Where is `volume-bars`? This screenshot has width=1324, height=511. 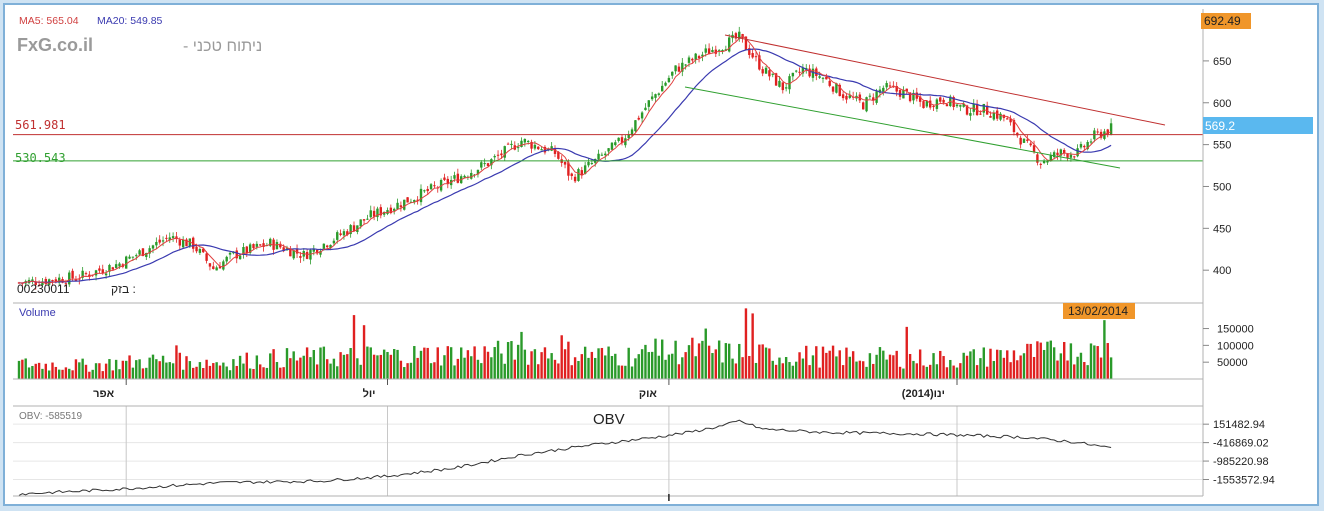
volume-bars is located at coordinates (565, 343).